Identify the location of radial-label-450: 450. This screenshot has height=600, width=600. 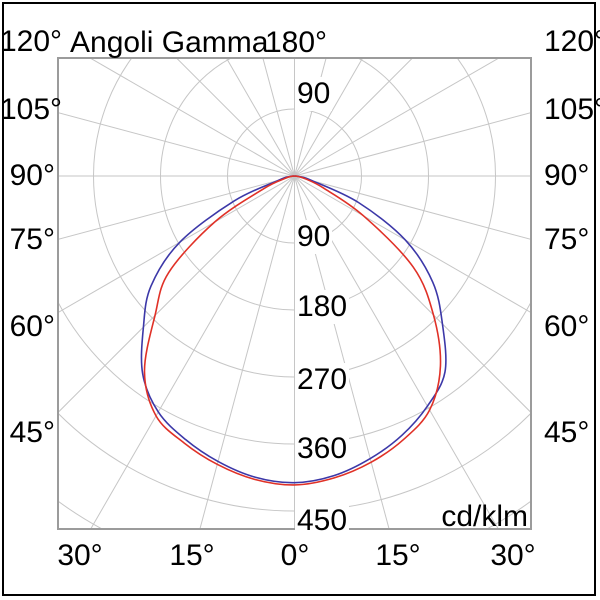
(322, 521).